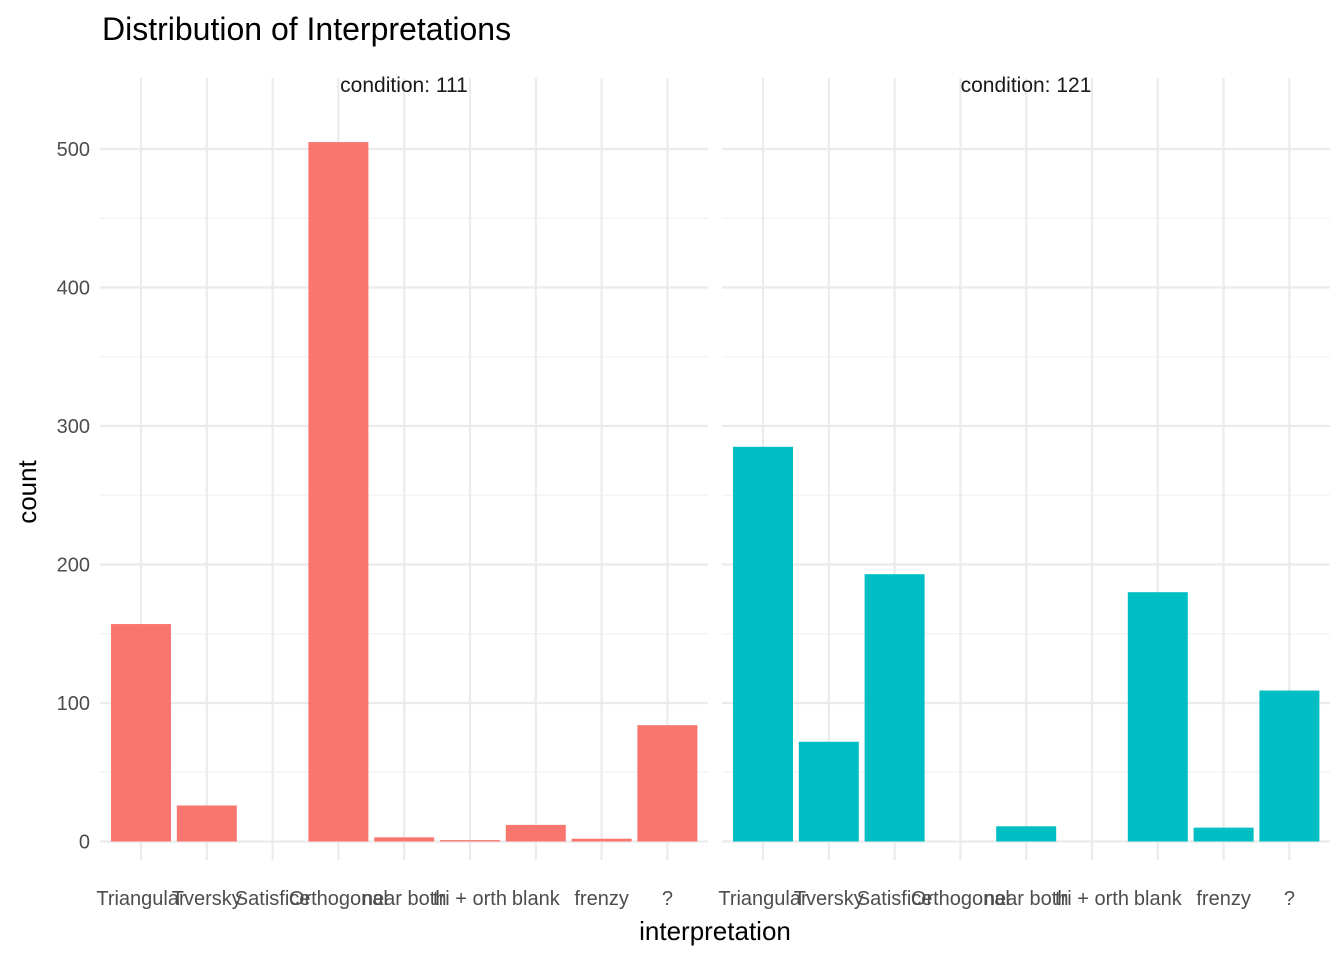  Describe the element at coordinates (84, 843) in the screenshot. I see `y-tick-label: 0` at that location.